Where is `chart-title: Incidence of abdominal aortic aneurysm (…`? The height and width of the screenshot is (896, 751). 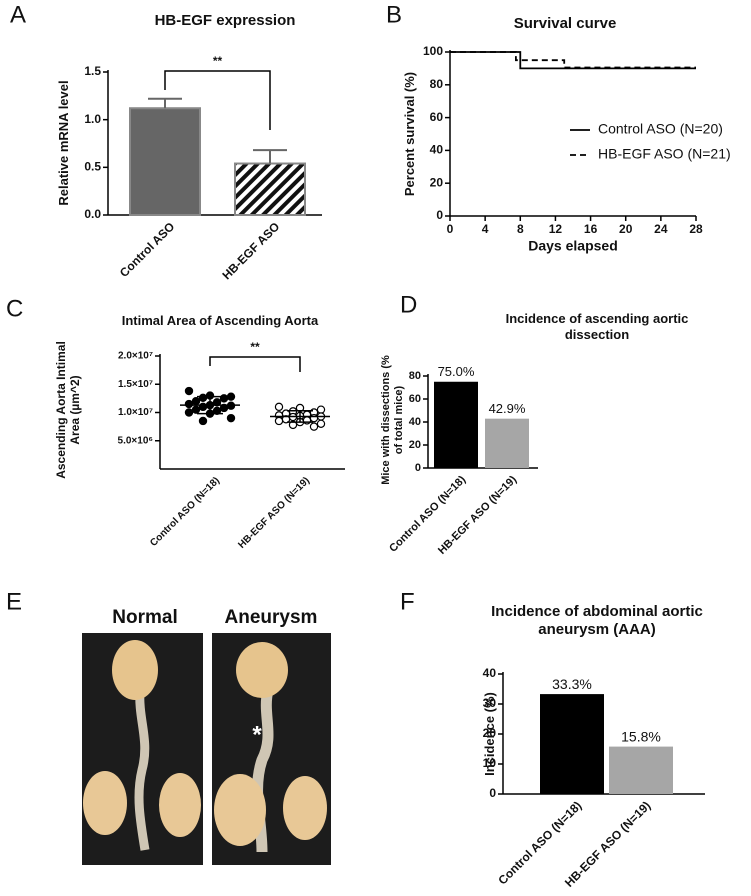
chart-title: Incidence of abdominal aortic aneurysm (… is located at coordinates (597, 620).